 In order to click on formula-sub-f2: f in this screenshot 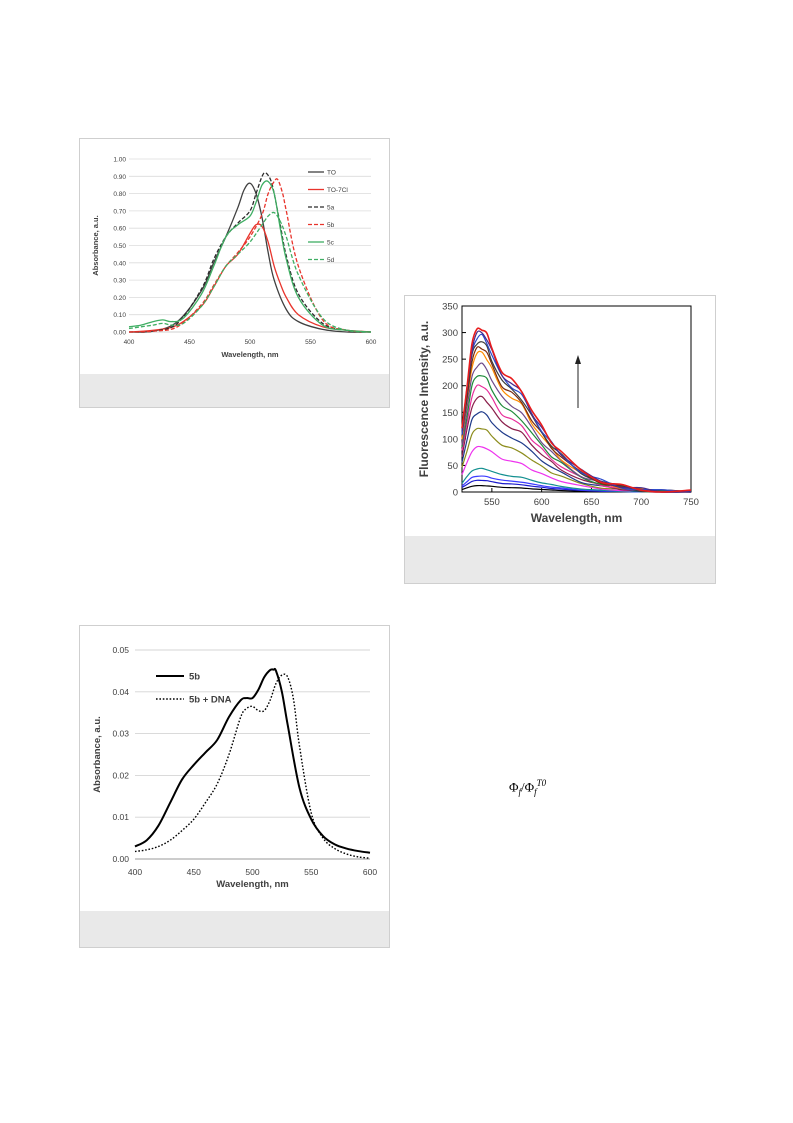, I will do `click(535, 791)`.